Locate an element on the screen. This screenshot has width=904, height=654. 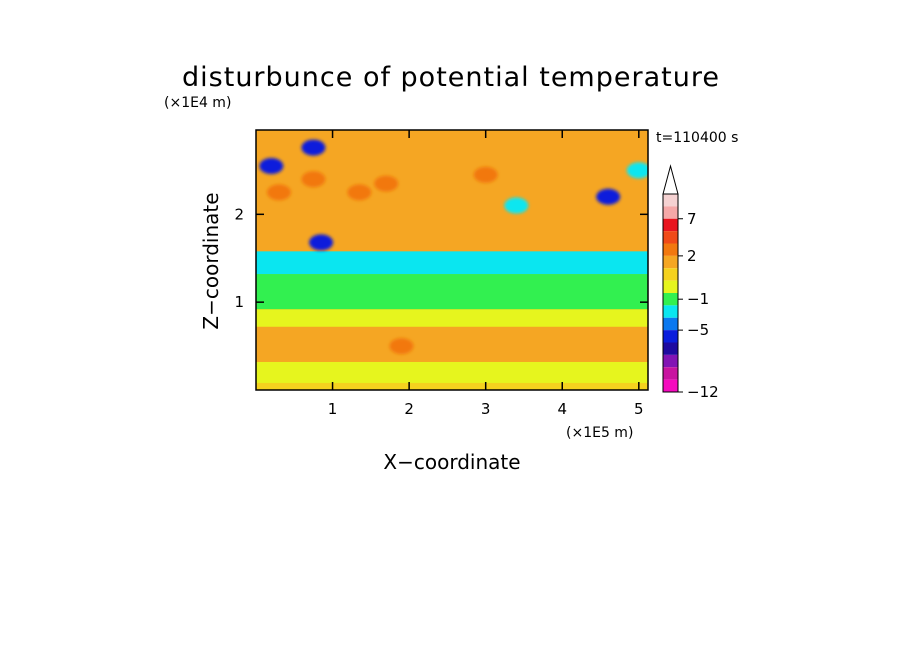
colorbar-label: 2 is located at coordinates (692, 256).